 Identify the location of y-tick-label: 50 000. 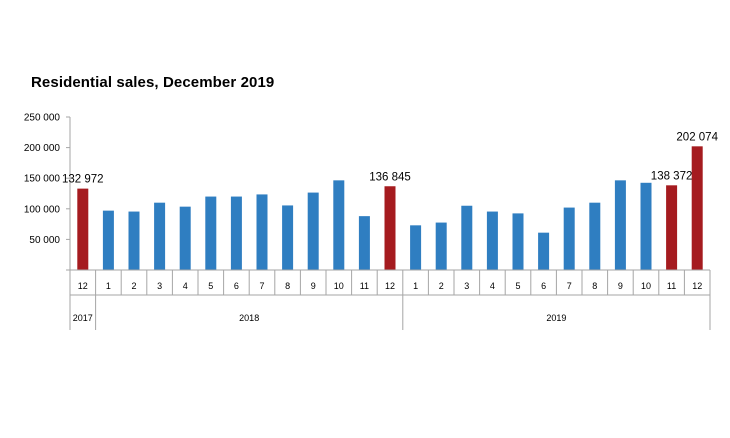
(44, 240).